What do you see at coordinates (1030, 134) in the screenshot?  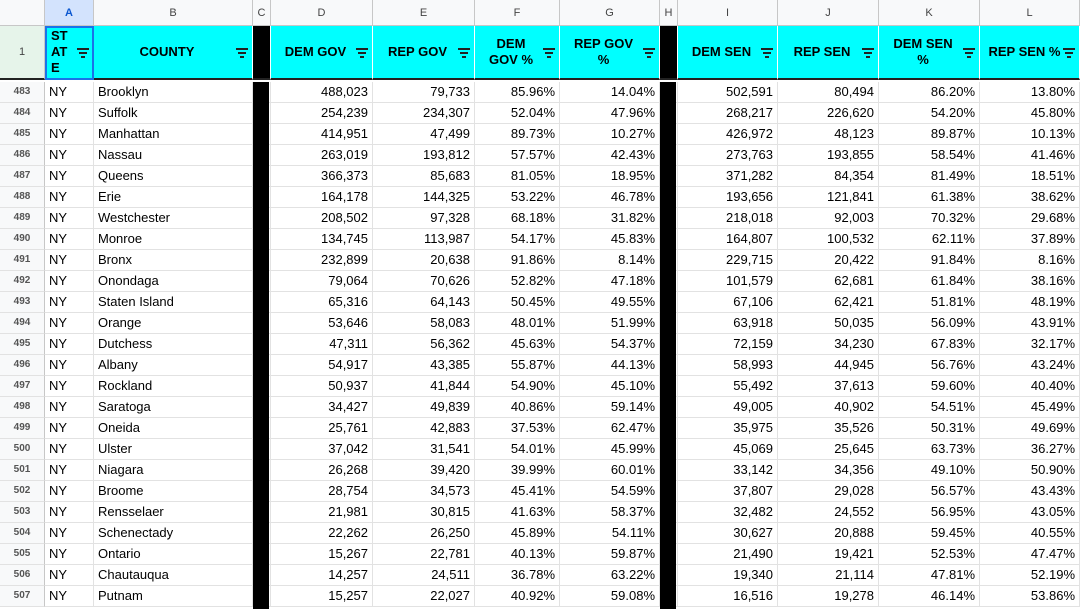 I see `cell-rep-sen-pct: 10.13%` at bounding box center [1030, 134].